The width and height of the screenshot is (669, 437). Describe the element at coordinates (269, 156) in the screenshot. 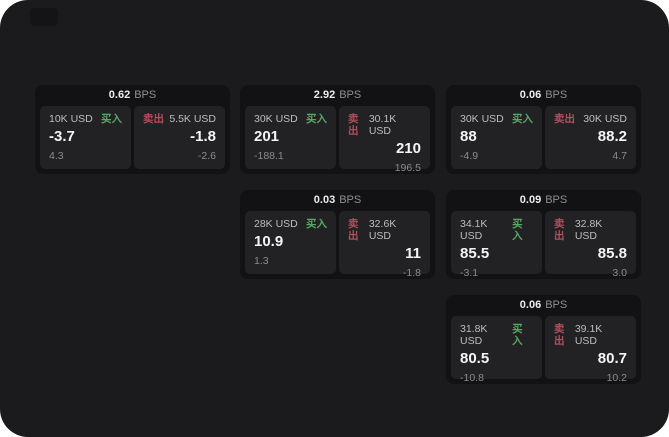

I see `buy-delta: -188.1` at that location.